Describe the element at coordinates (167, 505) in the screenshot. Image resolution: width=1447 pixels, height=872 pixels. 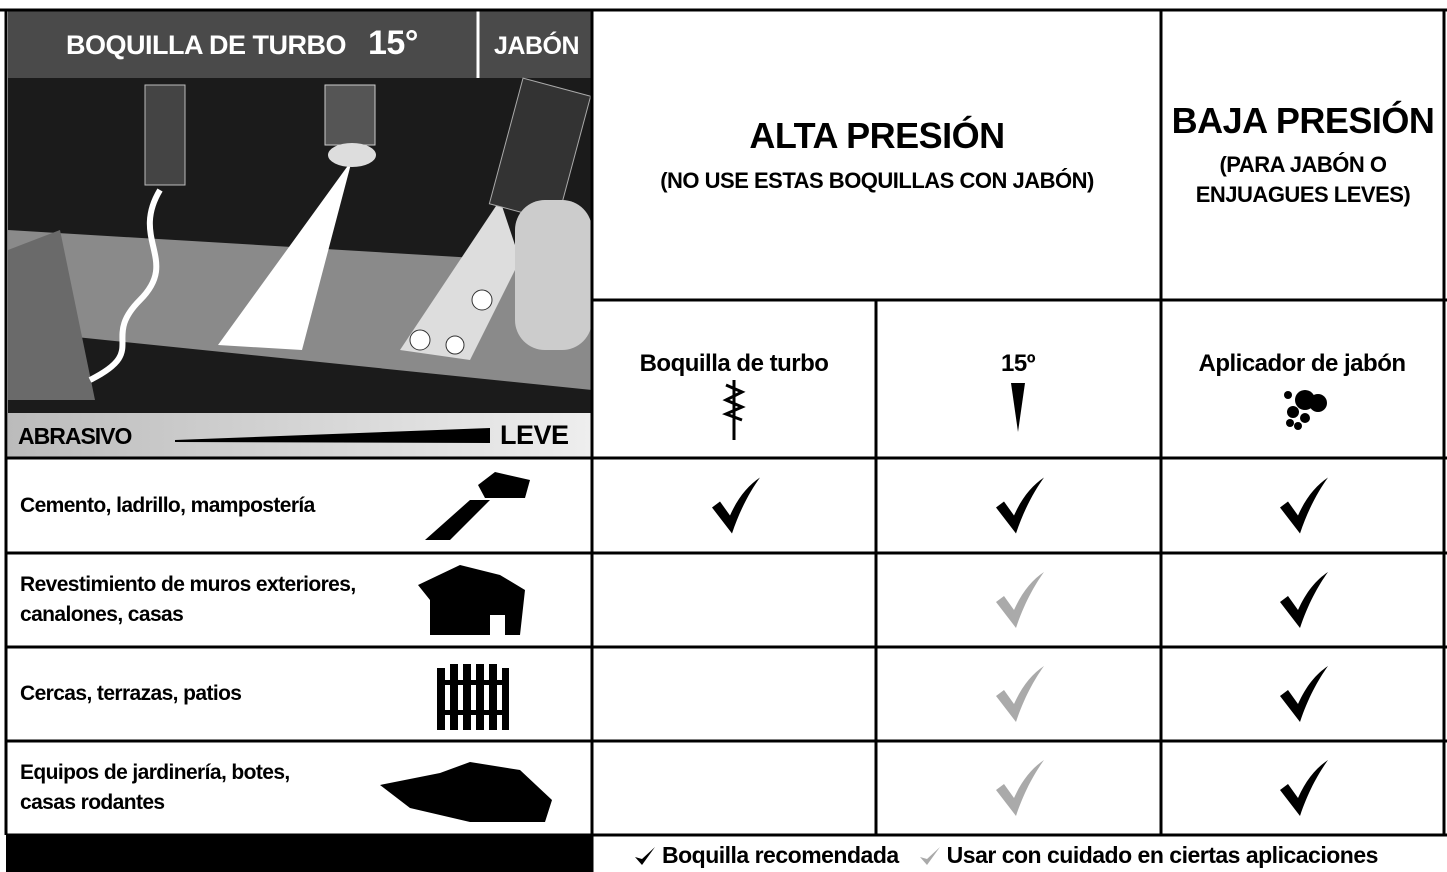
I see `row-label: Cemento, ladrillo, mampostería` at that location.